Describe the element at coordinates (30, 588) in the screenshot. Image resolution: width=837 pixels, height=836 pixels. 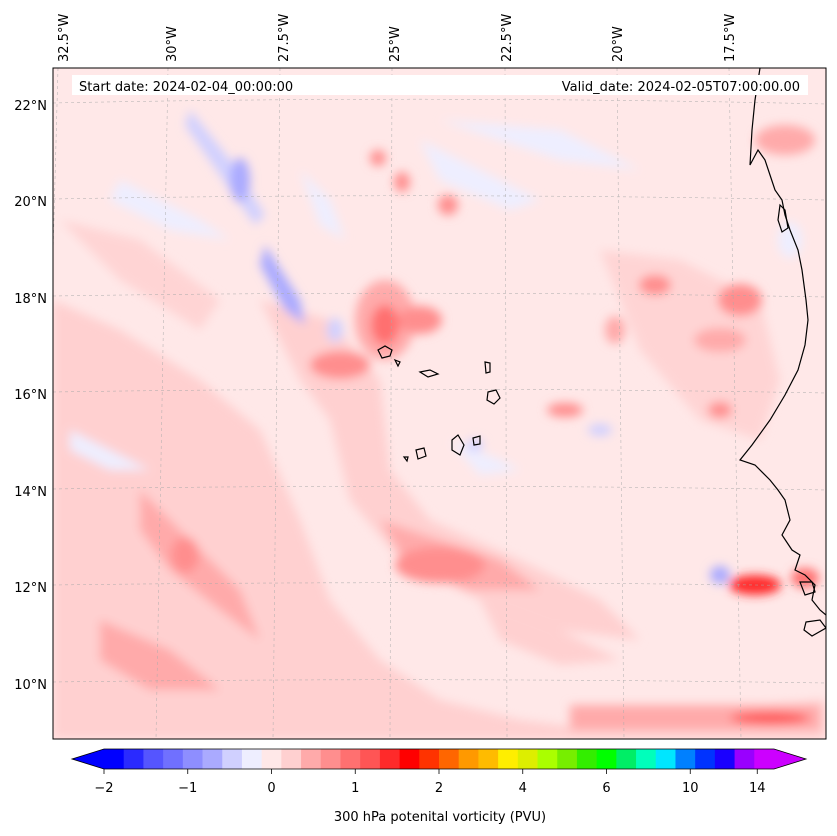
I see `lat-label: 12°N` at that location.